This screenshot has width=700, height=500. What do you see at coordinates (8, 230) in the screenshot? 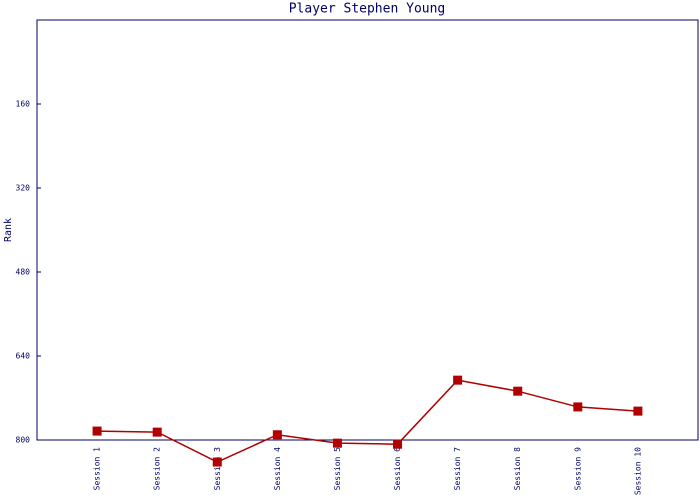
I see `y-axis-label: Rank` at bounding box center [8, 230].